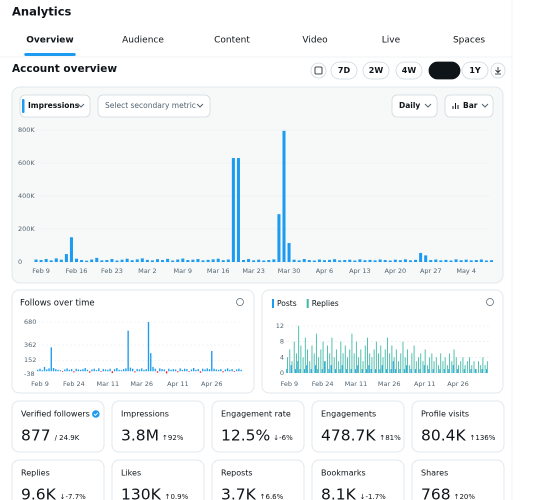 The width and height of the screenshot is (549, 500). I want to click on secondary-metric-dropdown: Select secondary metric, so click(154, 106).